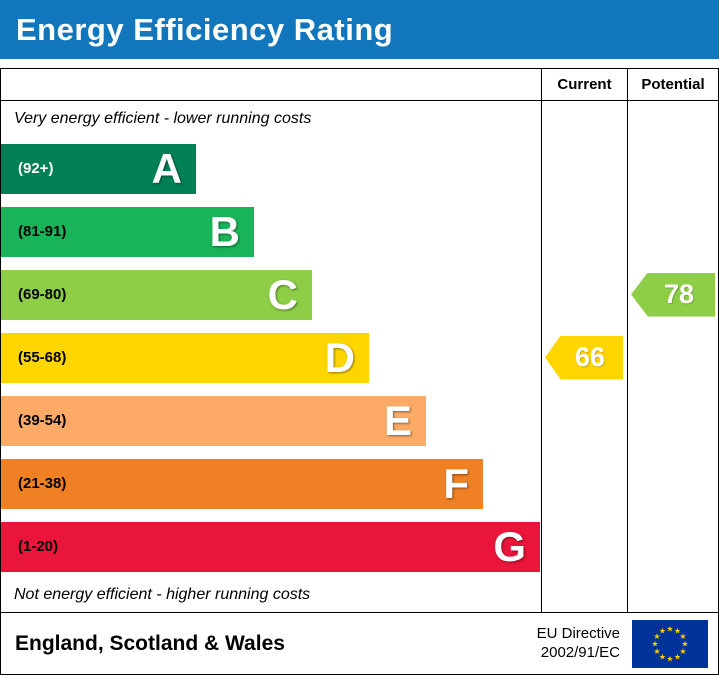  Describe the element at coordinates (670, 643) in the screenshot. I see `eu-flag-icon: ★ ★ ★ ★ ★ ★ ★ ★ ★ ★ ★ ★` at that location.